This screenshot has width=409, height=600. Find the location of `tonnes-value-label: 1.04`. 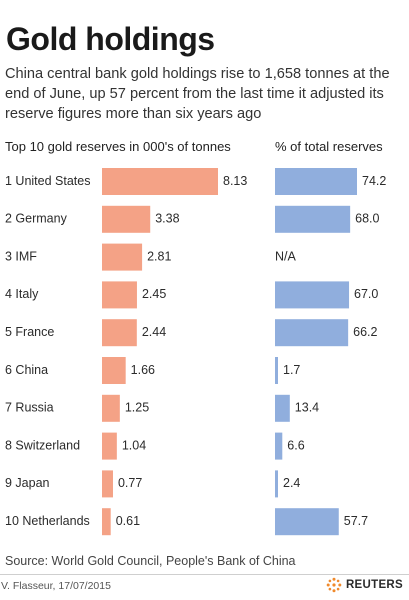

tonnes-value-label: 1.04 is located at coordinates (134, 445).